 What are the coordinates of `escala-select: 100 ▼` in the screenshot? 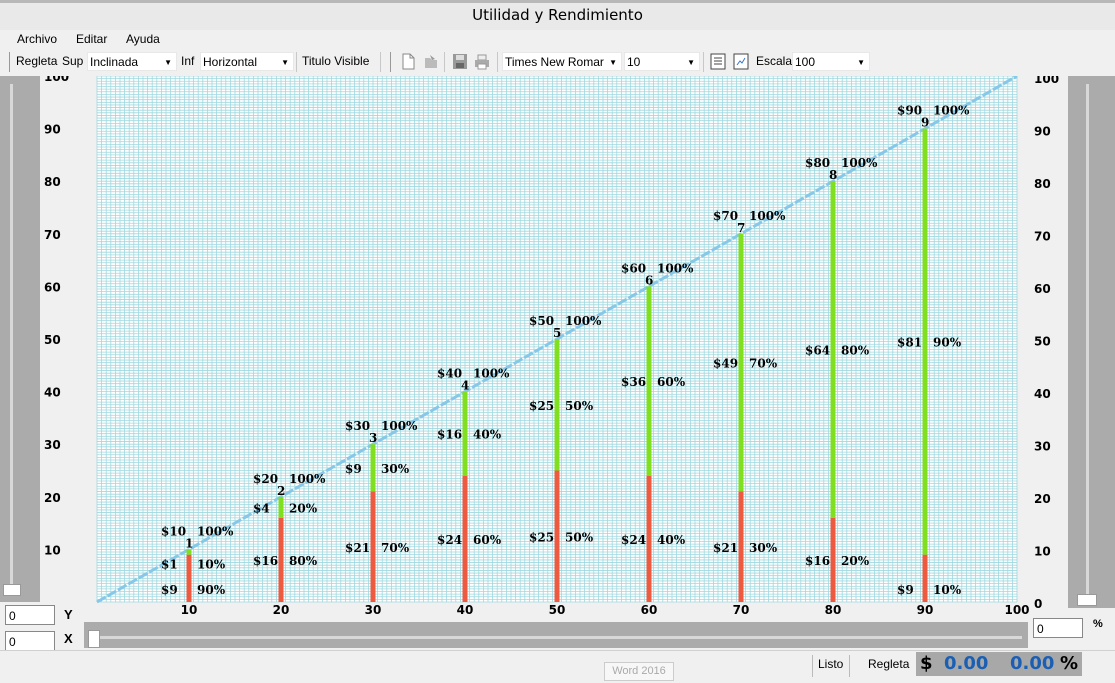 It's located at (831, 61).